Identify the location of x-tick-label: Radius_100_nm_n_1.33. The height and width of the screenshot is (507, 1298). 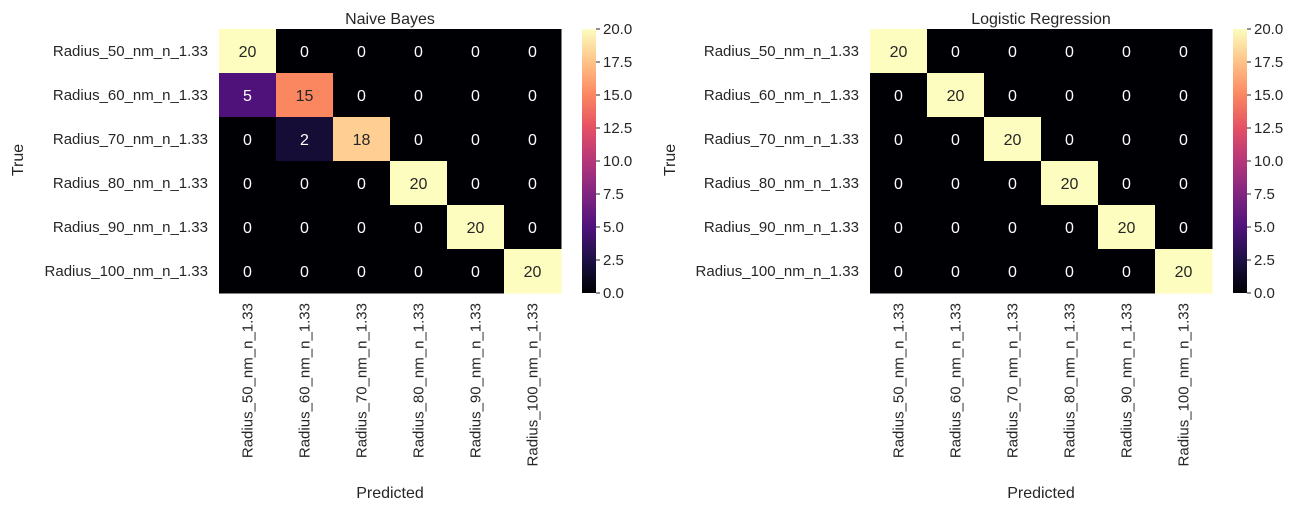
(1184, 384).